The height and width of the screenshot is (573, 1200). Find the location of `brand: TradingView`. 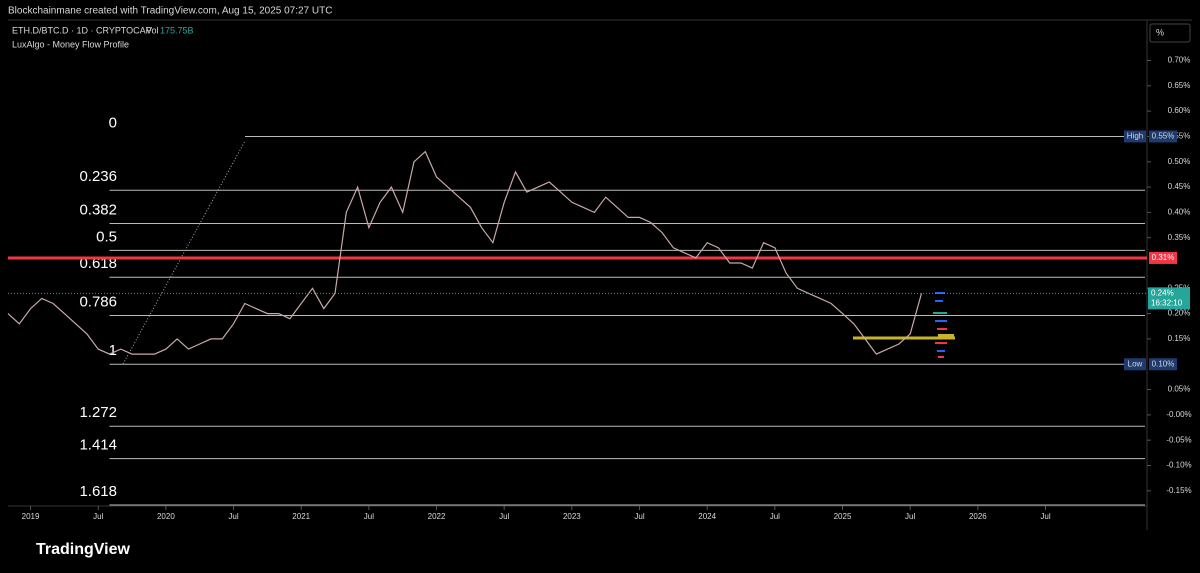

brand: TradingView is located at coordinates (83, 549).